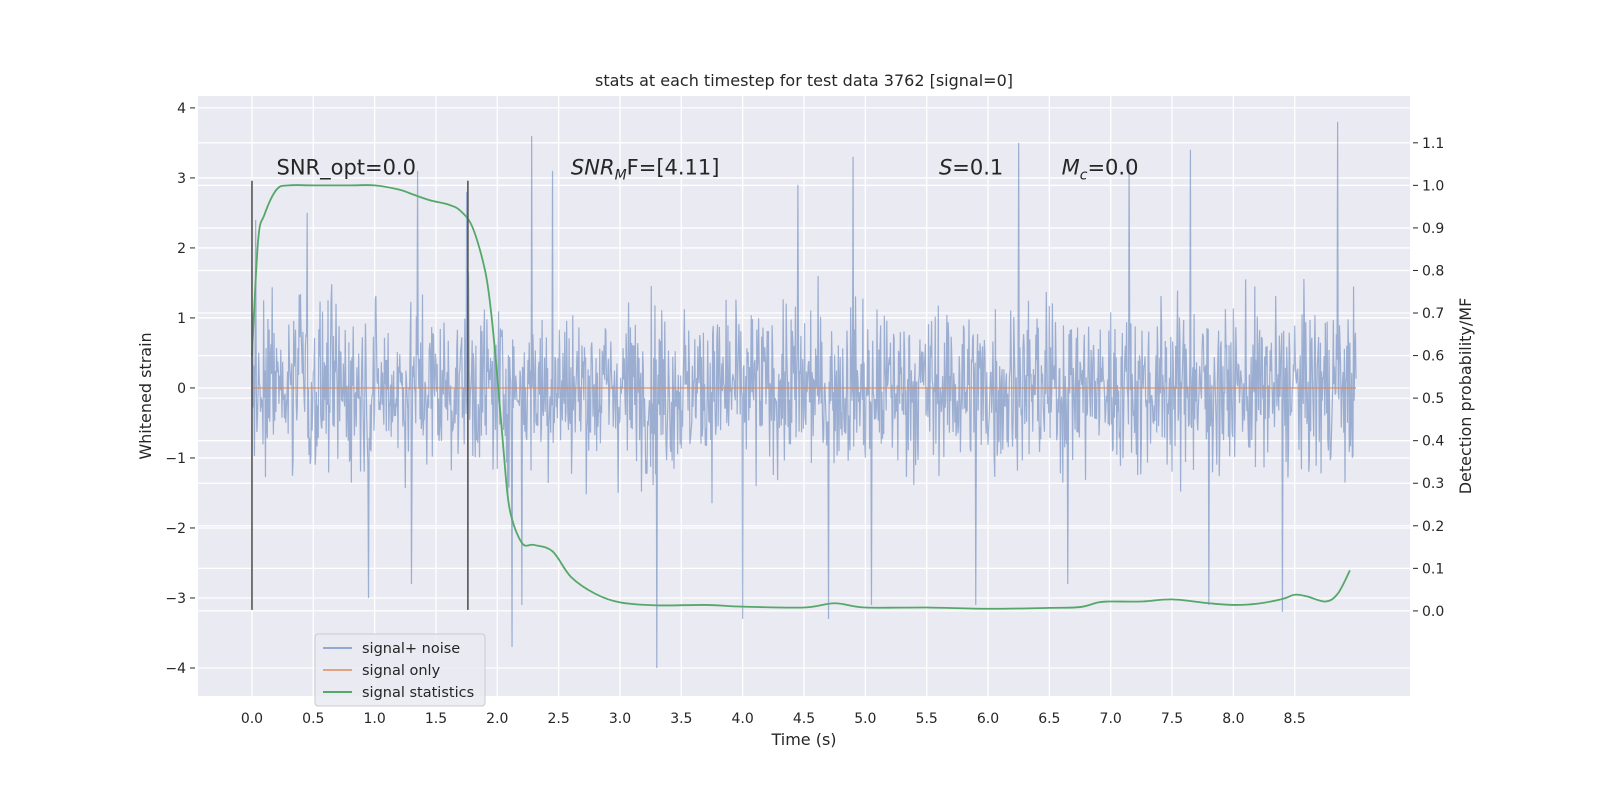 This screenshot has width=1600, height=800. Describe the element at coordinates (1433, 569) in the screenshot. I see `y-right-tick-label: 0.1` at that location.